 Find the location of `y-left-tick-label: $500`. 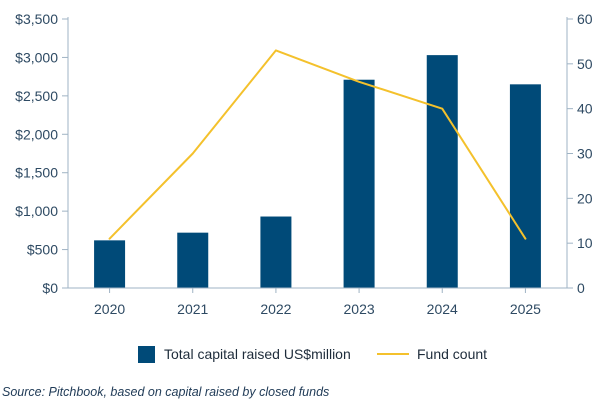

y-left-tick-label: $500 is located at coordinates (42, 250).